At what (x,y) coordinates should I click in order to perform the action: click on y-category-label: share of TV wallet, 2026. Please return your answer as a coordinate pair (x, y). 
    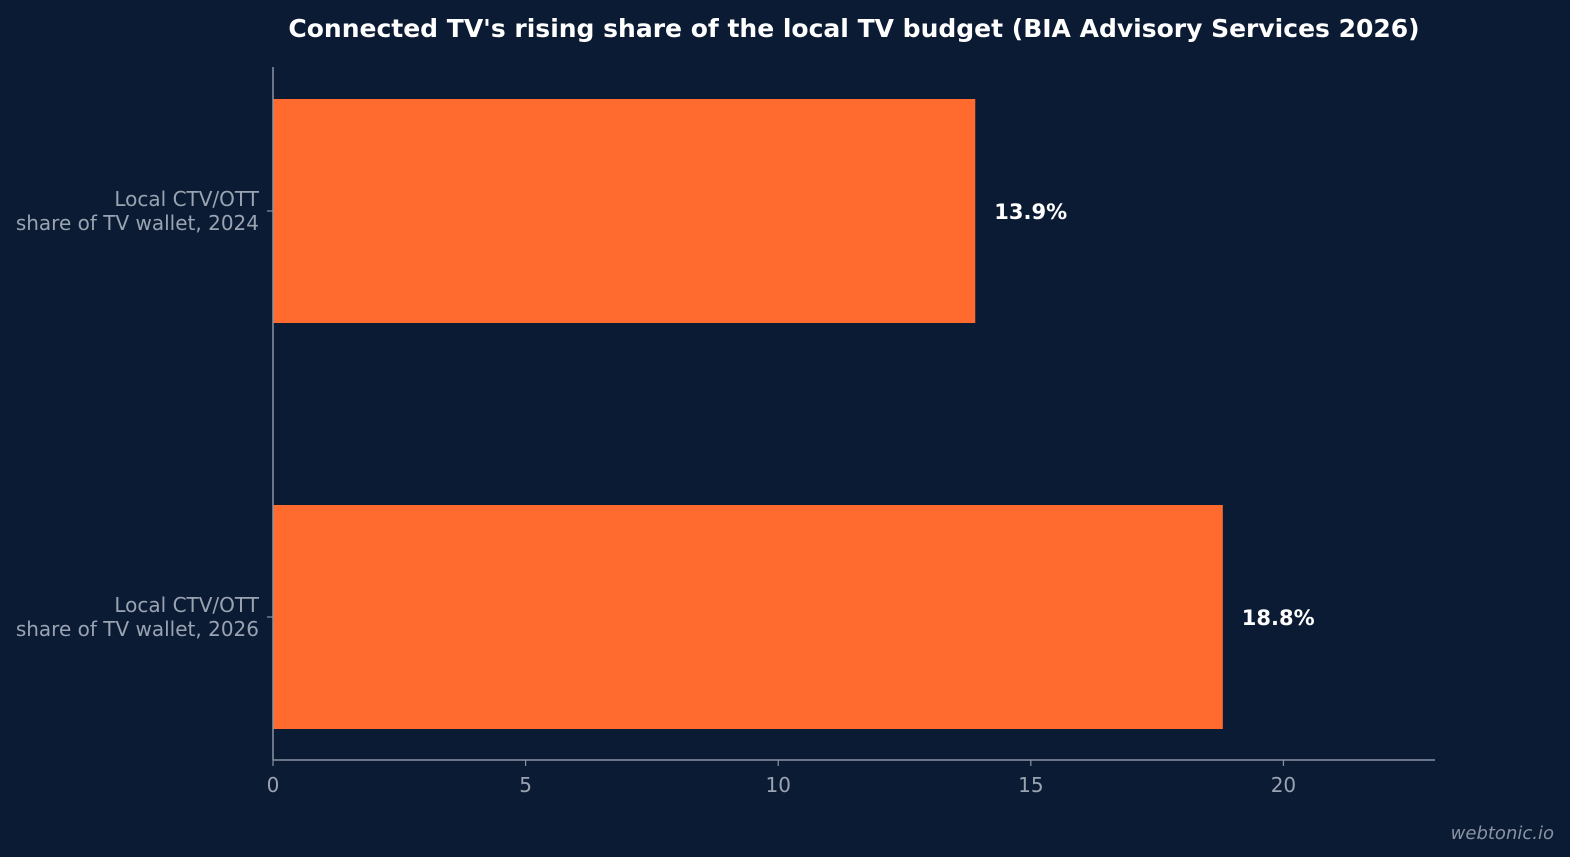
    Looking at the image, I should click on (137, 629).